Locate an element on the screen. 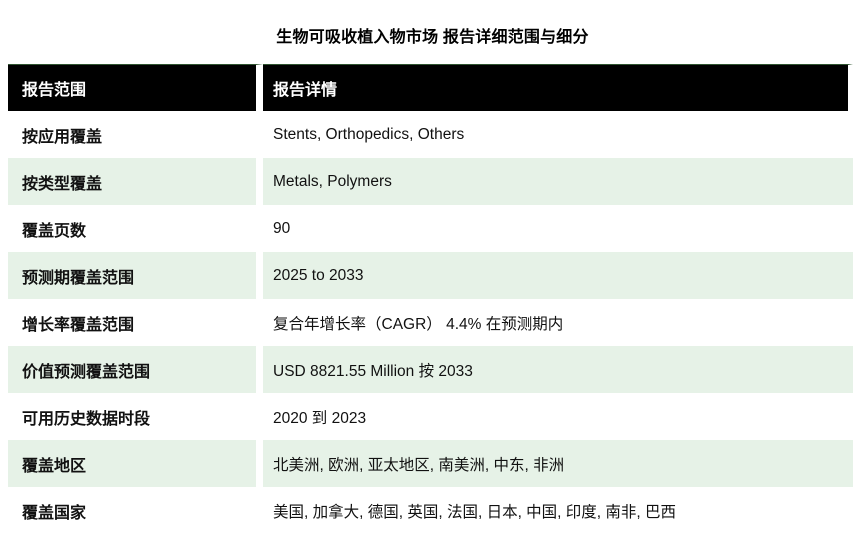  table-row-types: 按类型覆盖 Metals, Polymers is located at coordinates (430, 181).